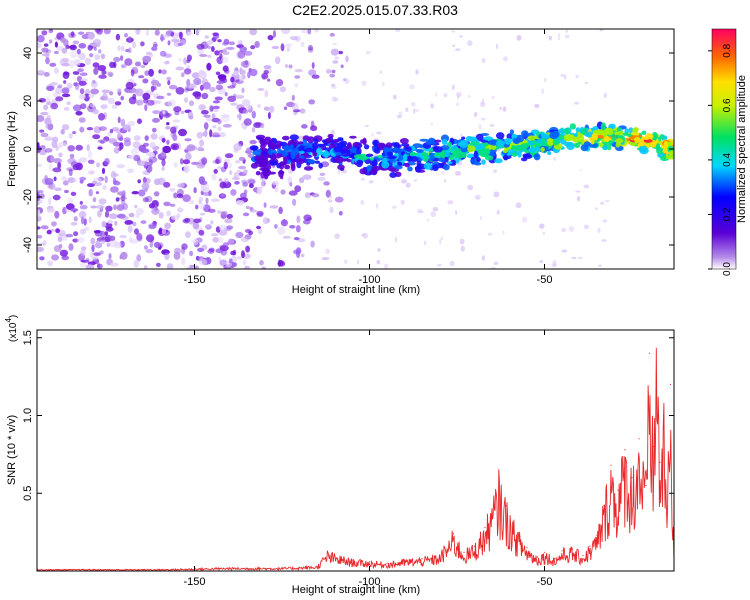 The height and width of the screenshot is (600, 750). Describe the element at coordinates (375, 10) in the screenshot. I see `figure-title: C2E2.2025.015.07.33.R03` at that location.